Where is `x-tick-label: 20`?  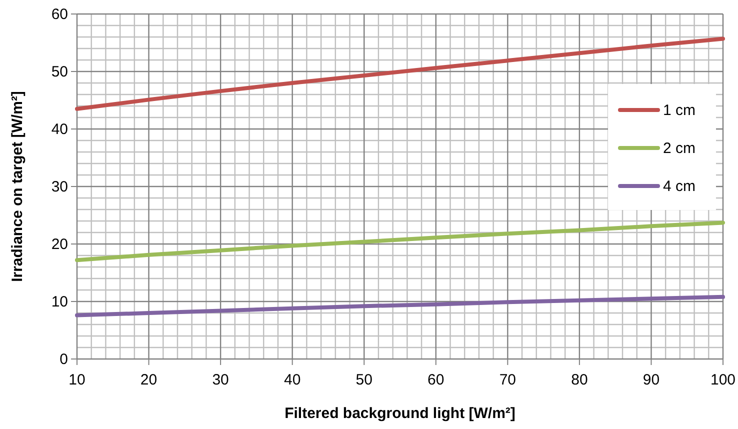
x-tick-label: 20 is located at coordinates (149, 380).